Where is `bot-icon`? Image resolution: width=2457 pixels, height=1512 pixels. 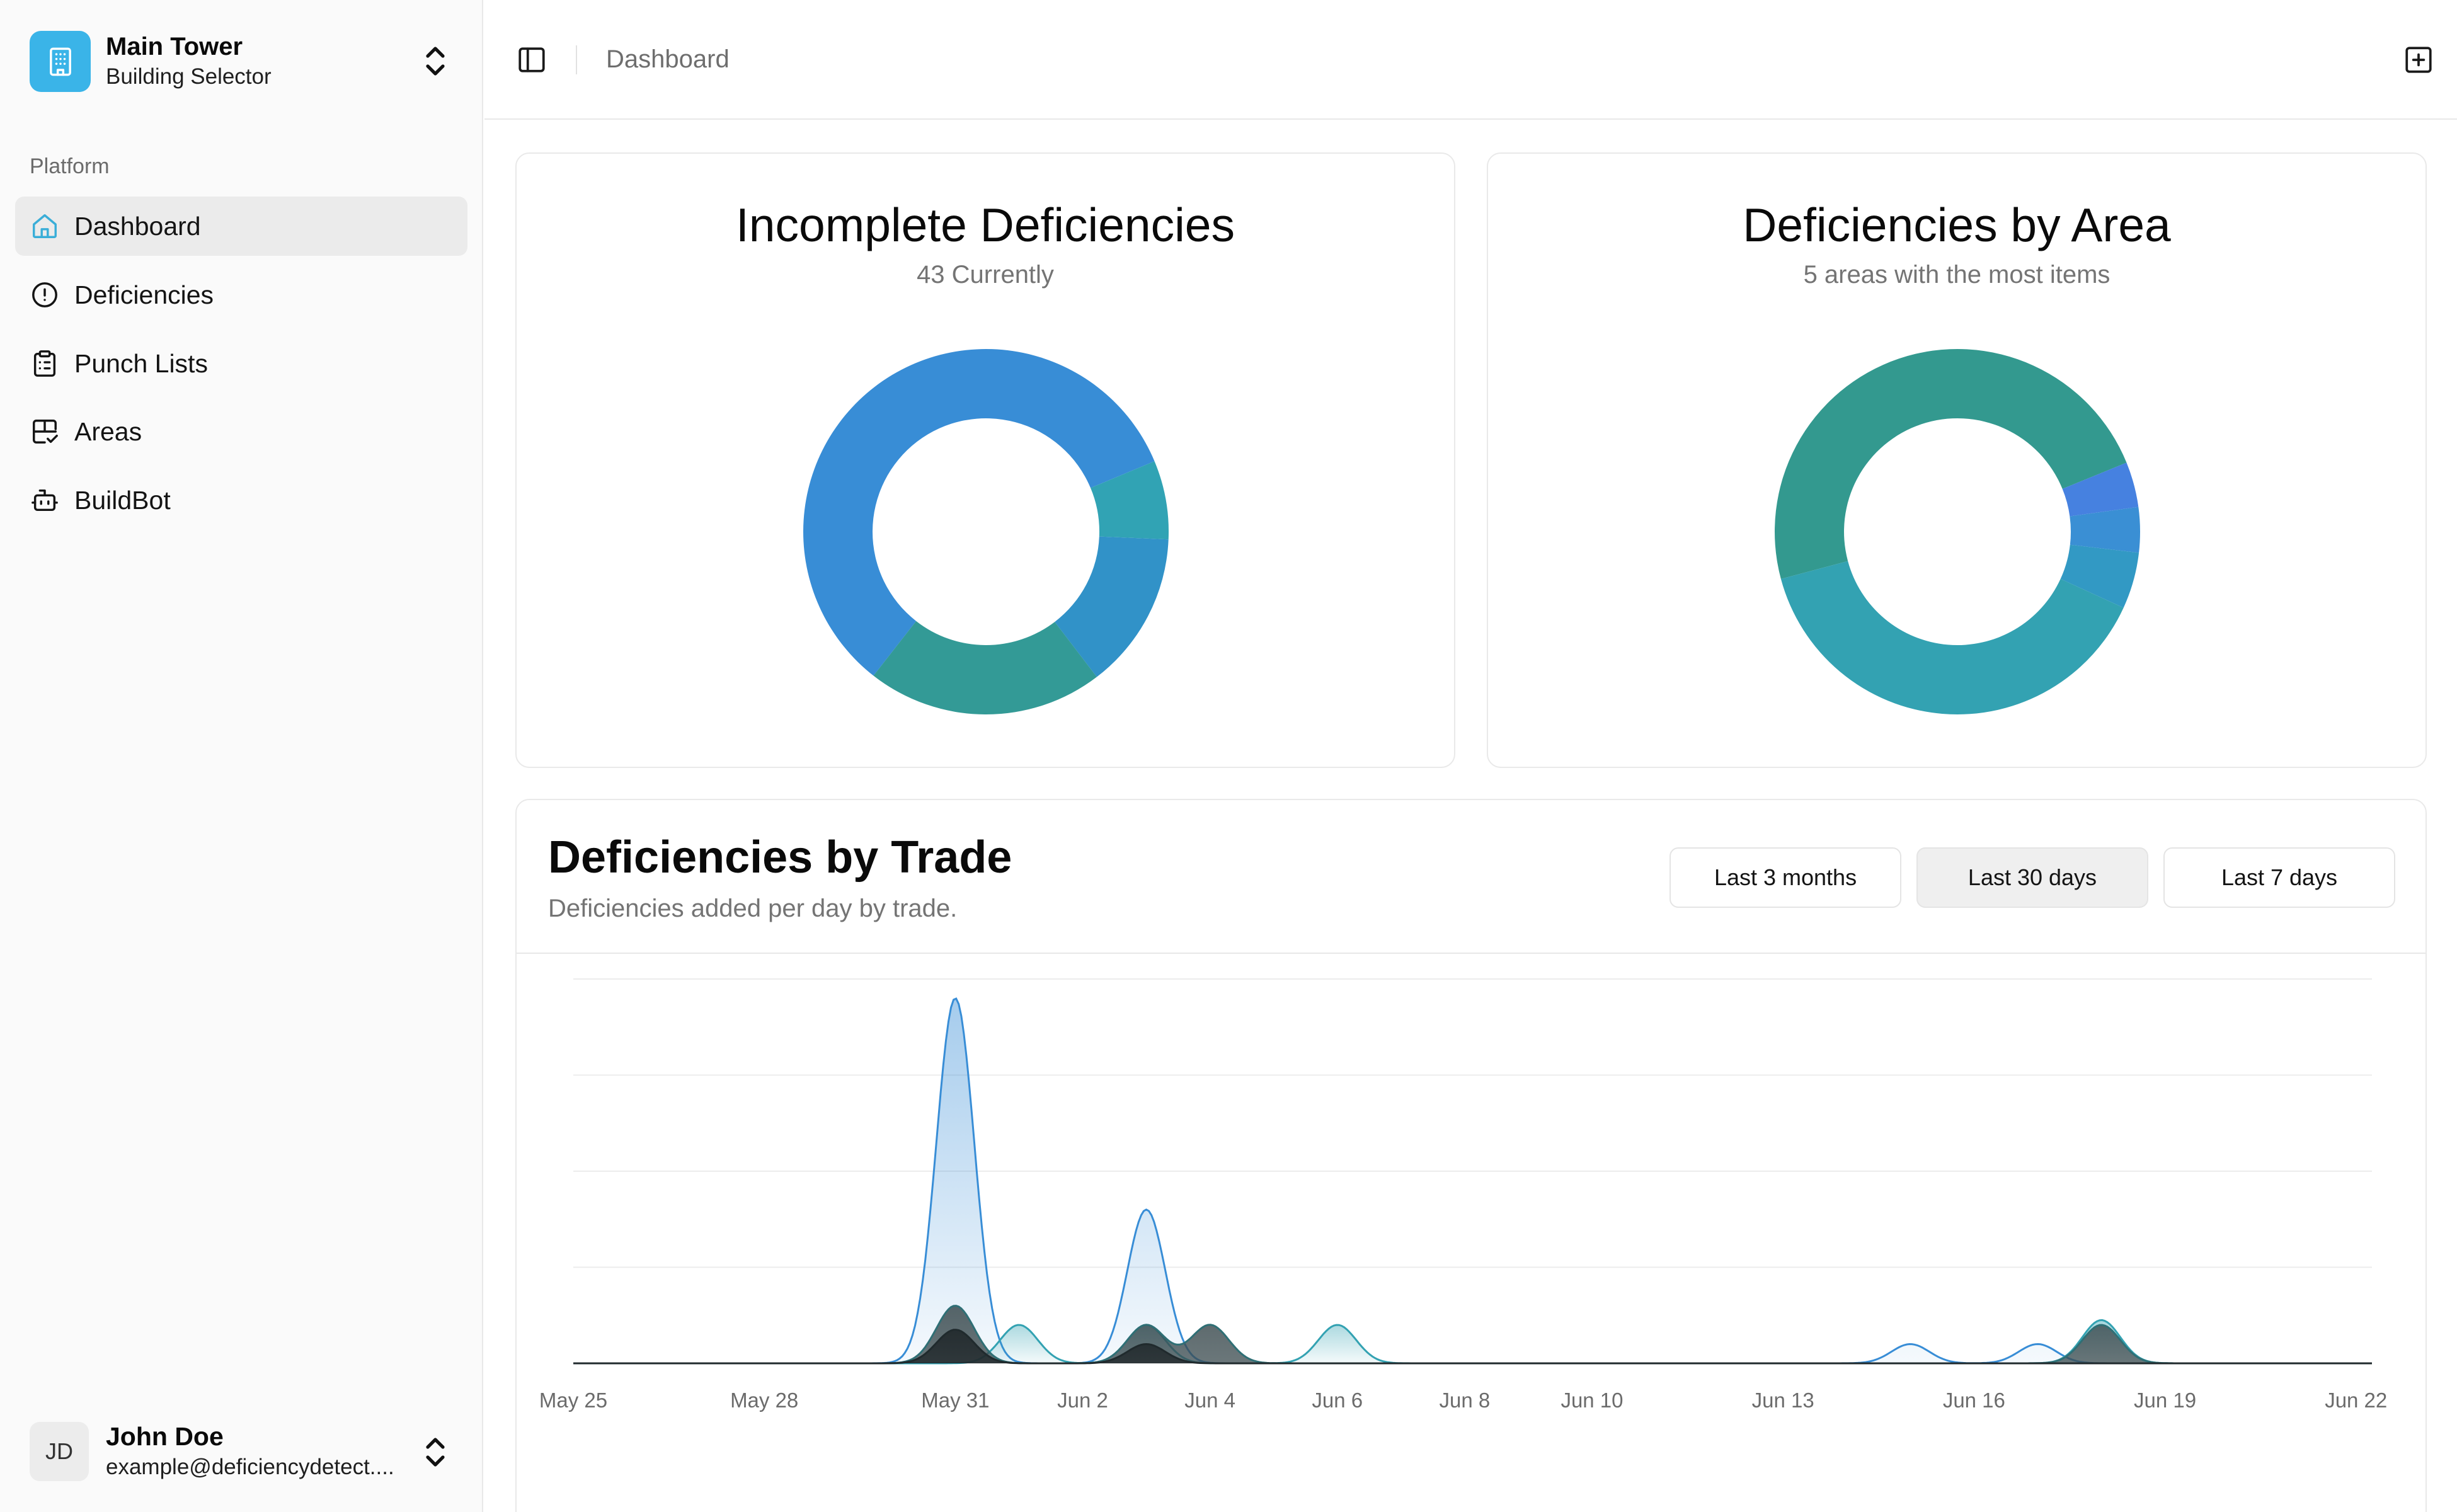
bot-icon is located at coordinates (45, 500).